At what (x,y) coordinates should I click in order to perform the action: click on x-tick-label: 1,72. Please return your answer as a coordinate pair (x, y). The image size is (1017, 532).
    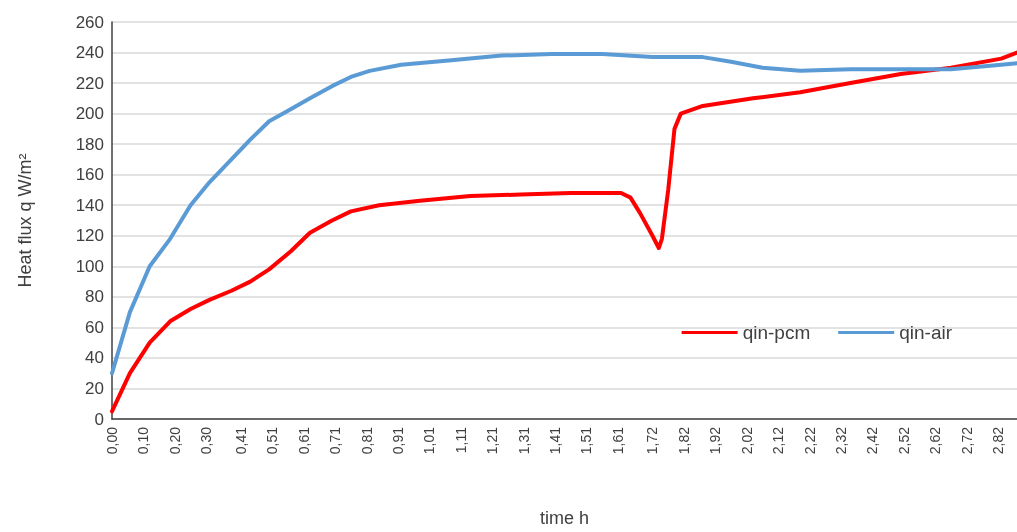
    Looking at the image, I should click on (652, 440).